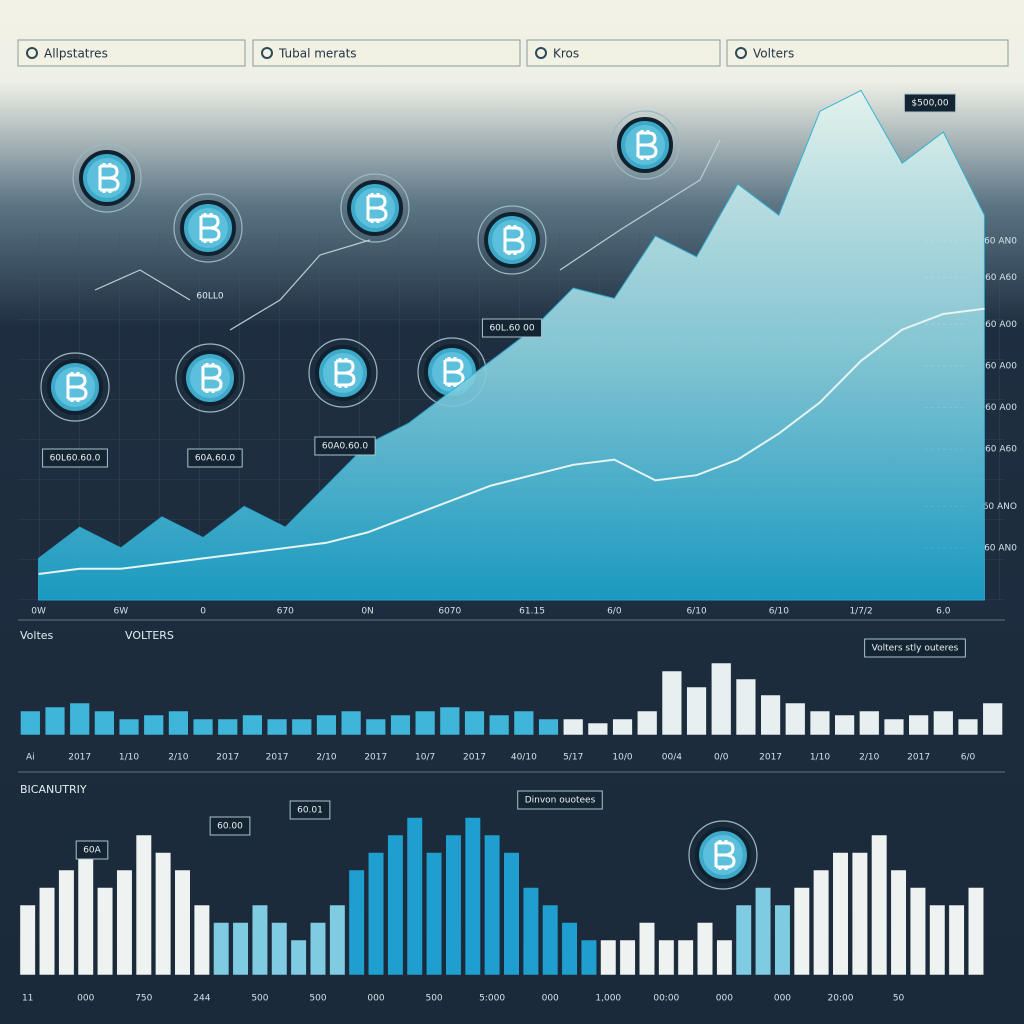 This screenshot has height=1024, width=1024. I want to click on x-tick-label: 5:000, so click(492, 999).